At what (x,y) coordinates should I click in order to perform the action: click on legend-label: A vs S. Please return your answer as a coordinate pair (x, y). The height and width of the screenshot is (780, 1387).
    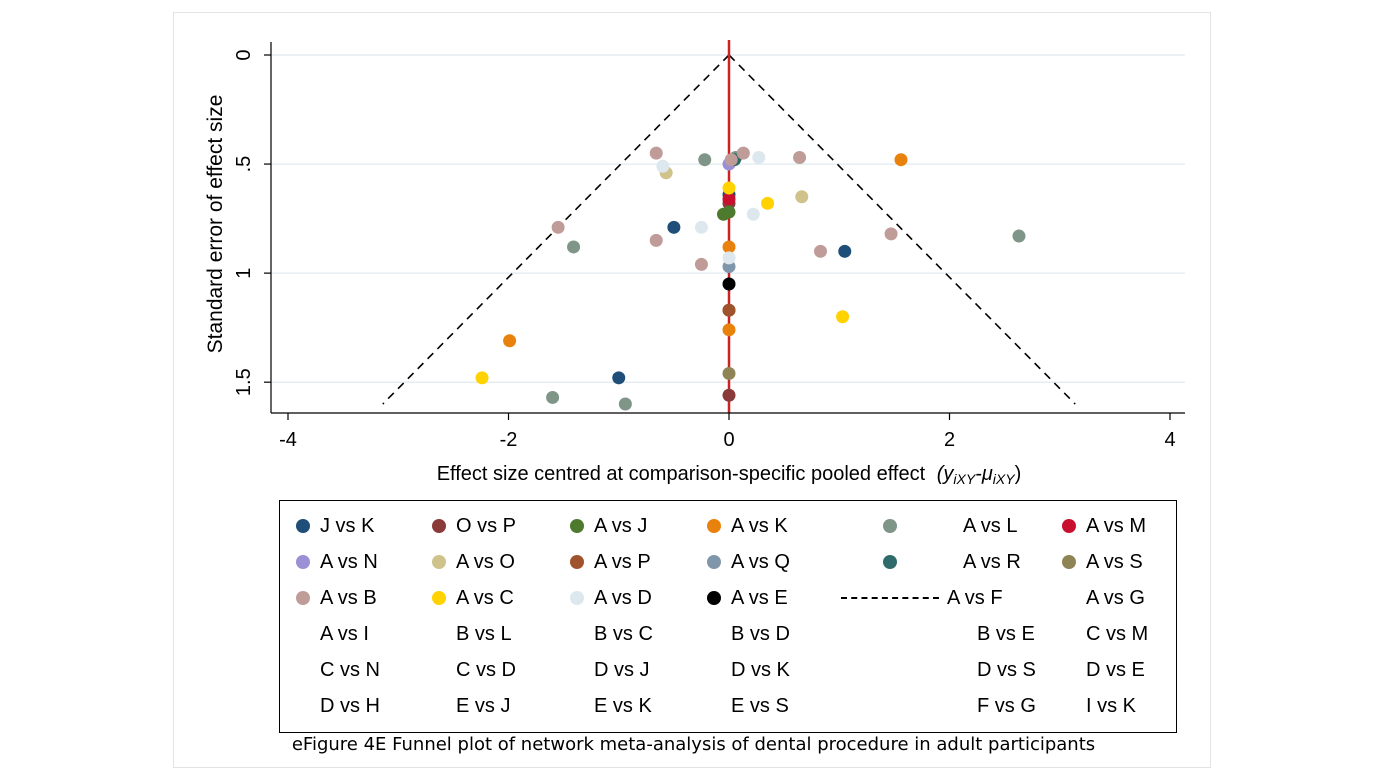
    Looking at the image, I should click on (1114, 561).